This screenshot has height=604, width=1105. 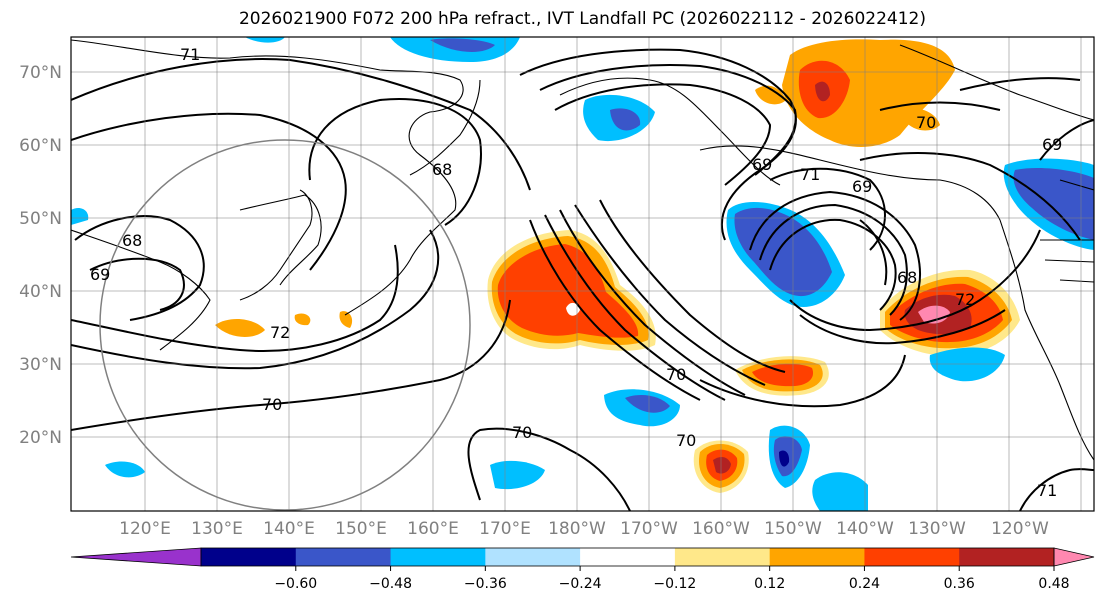 What do you see at coordinates (433, 529) in the screenshot?
I see `lon-label: 160°E` at bounding box center [433, 529].